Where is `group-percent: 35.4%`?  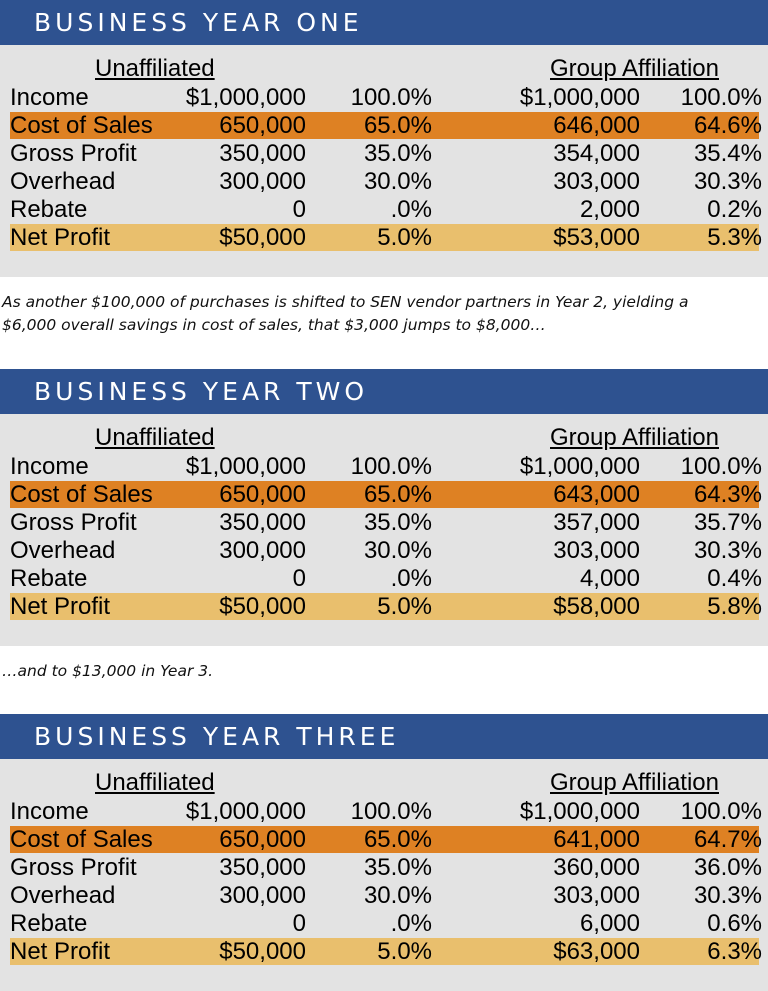 group-percent: 35.4% is located at coordinates (727, 153).